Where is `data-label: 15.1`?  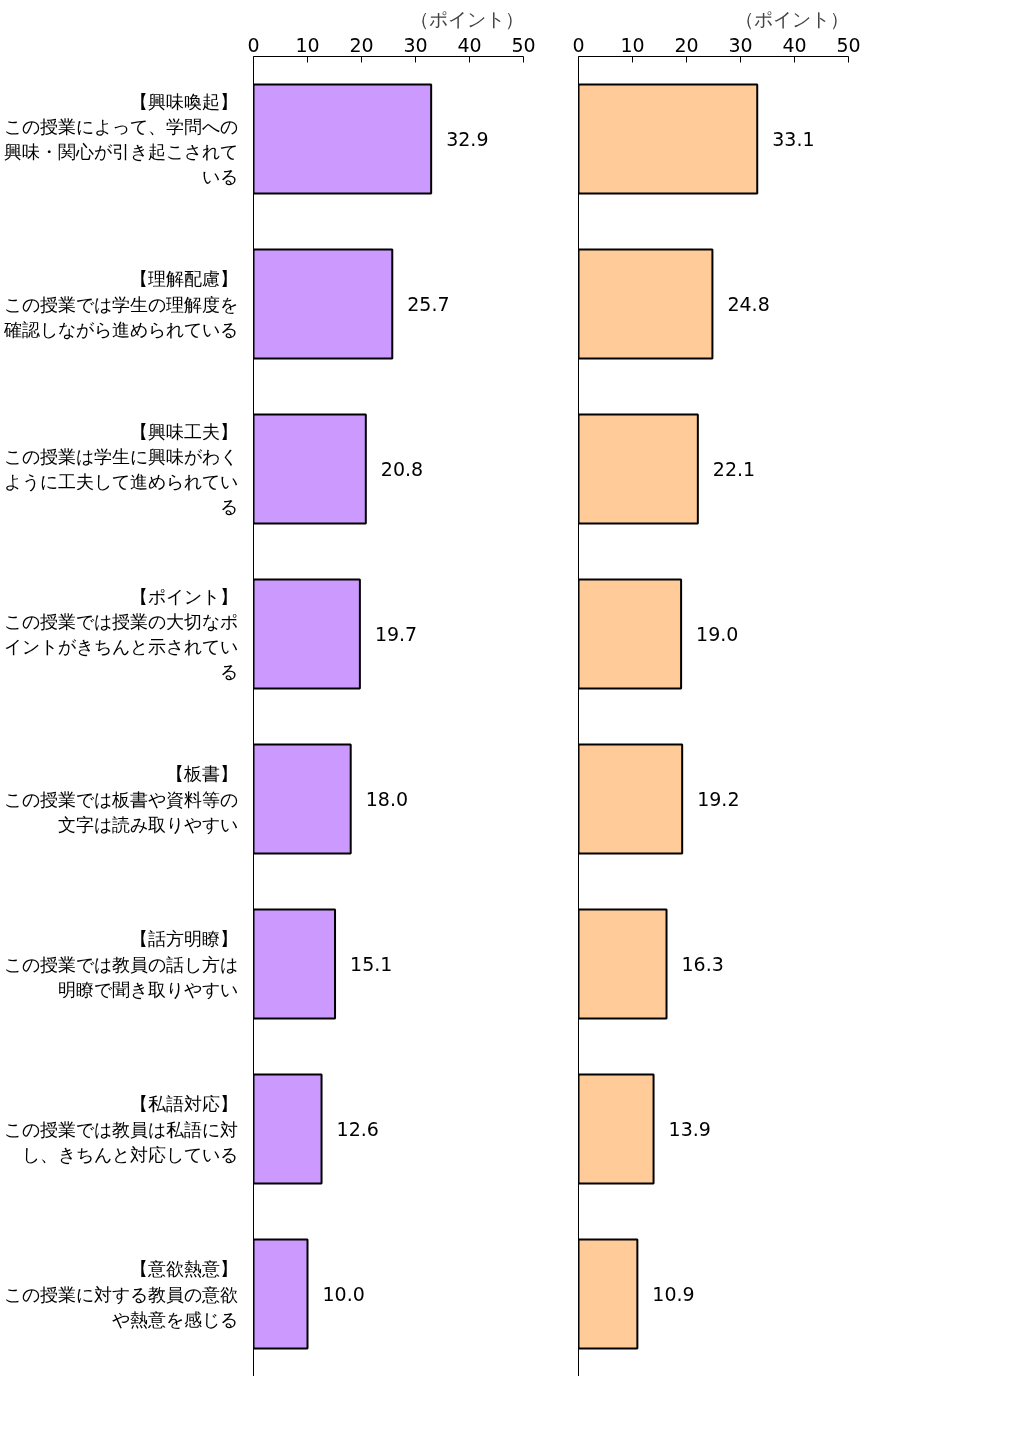
data-label: 15.1 is located at coordinates (371, 964).